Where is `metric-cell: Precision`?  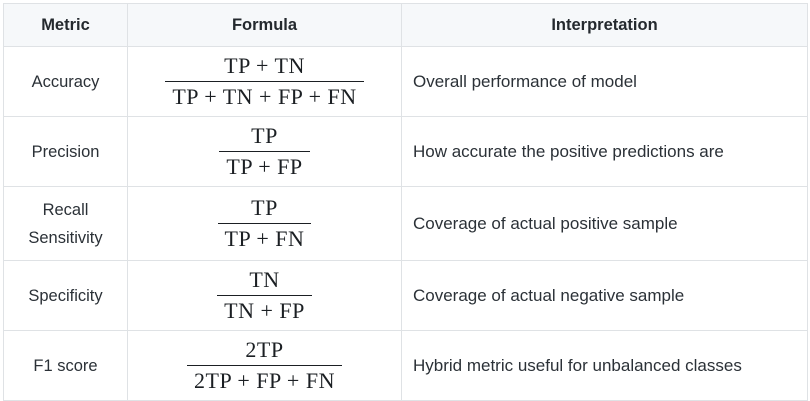 metric-cell: Precision is located at coordinates (65, 151).